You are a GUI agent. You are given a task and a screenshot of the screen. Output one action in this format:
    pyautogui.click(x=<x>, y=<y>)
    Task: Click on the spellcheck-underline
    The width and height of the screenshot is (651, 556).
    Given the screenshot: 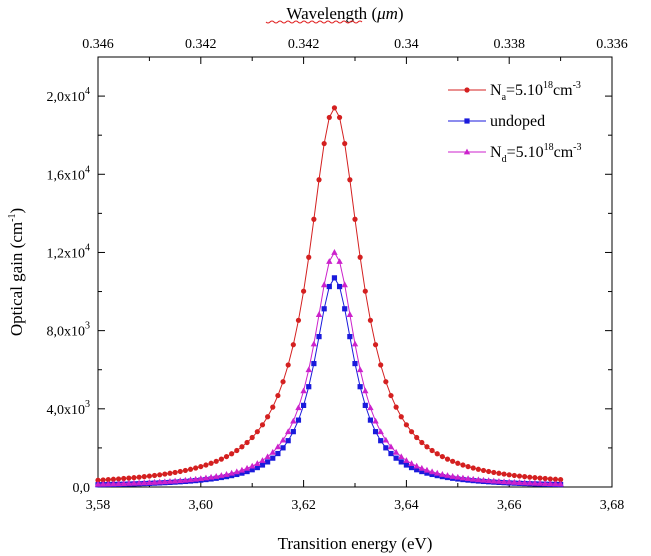 What is the action you would take?
    pyautogui.click(x=314, y=22)
    